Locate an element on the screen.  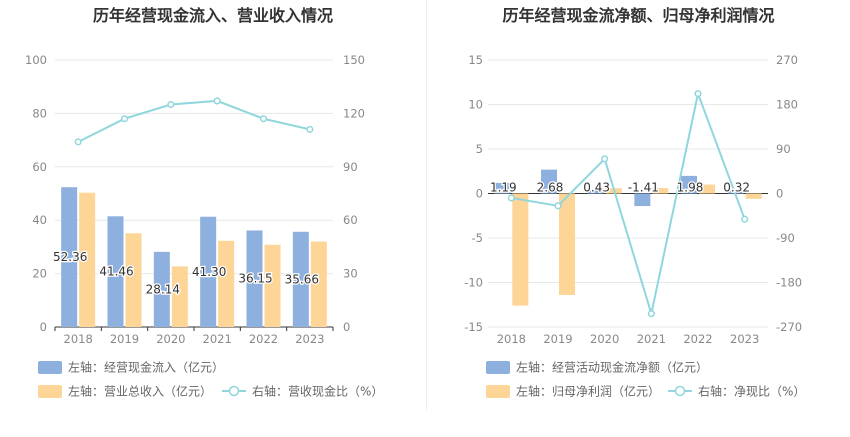
left-y-right-tick-label: 150 is located at coordinates (354, 60).